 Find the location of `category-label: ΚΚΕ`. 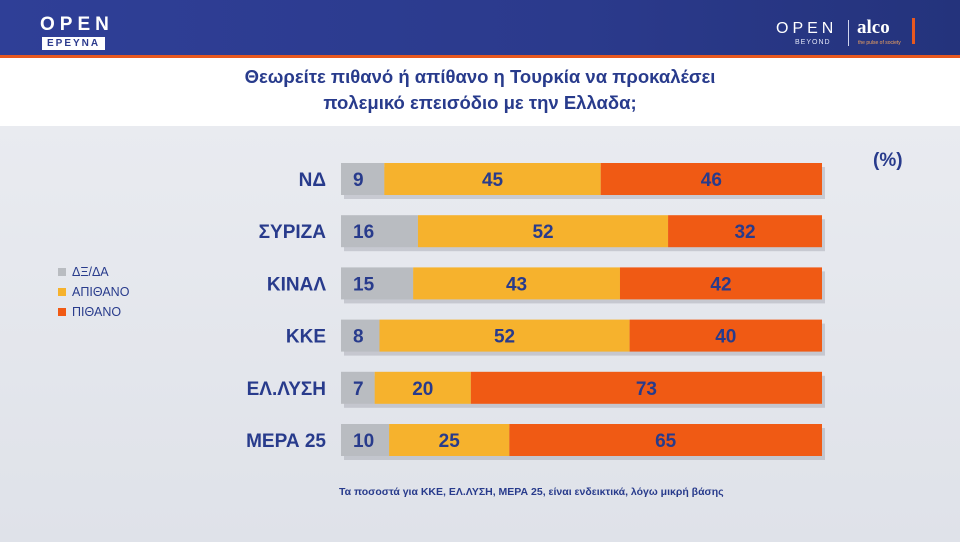

category-label: ΚΚΕ is located at coordinates (306, 337).